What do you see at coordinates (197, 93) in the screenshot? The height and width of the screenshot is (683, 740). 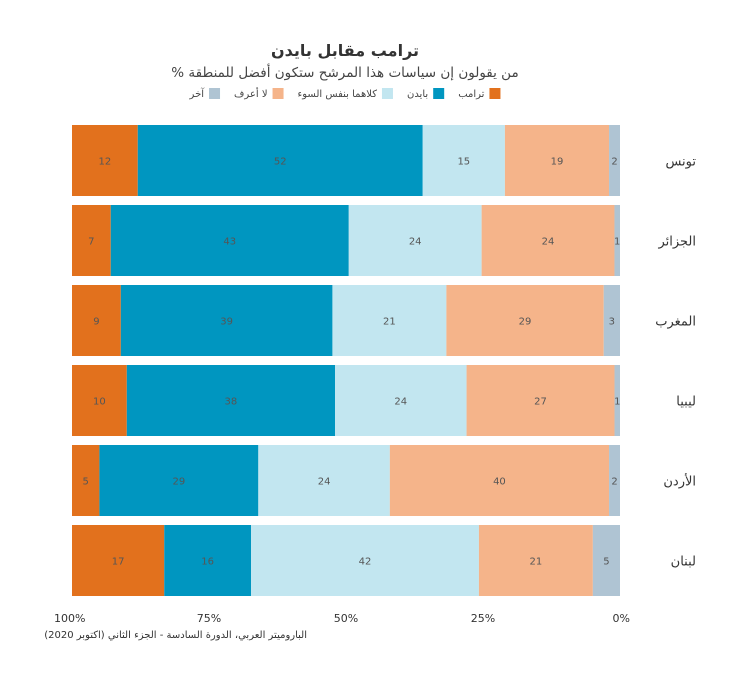 I see `legend-label: آخر` at bounding box center [197, 93].